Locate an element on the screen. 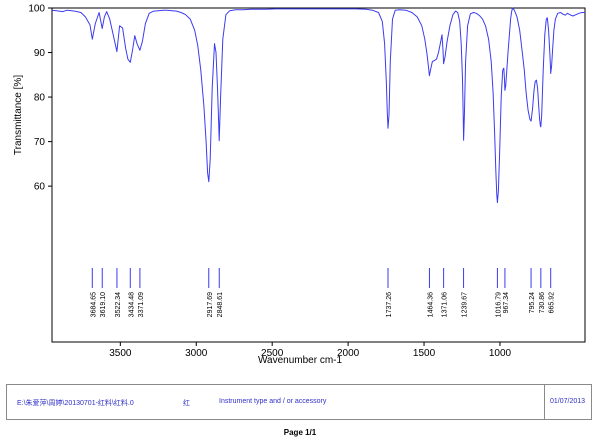  peak-label: 3684.65 is located at coordinates (93, 304).